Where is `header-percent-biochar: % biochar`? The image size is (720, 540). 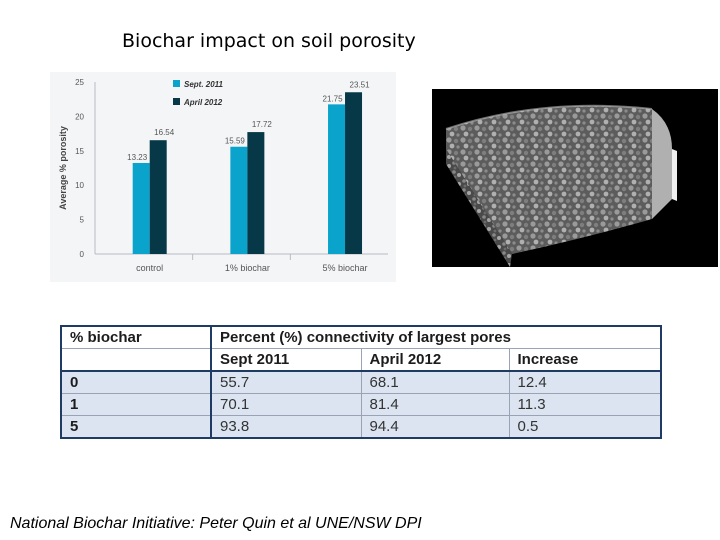 header-percent-biochar: % biochar is located at coordinates (136, 337).